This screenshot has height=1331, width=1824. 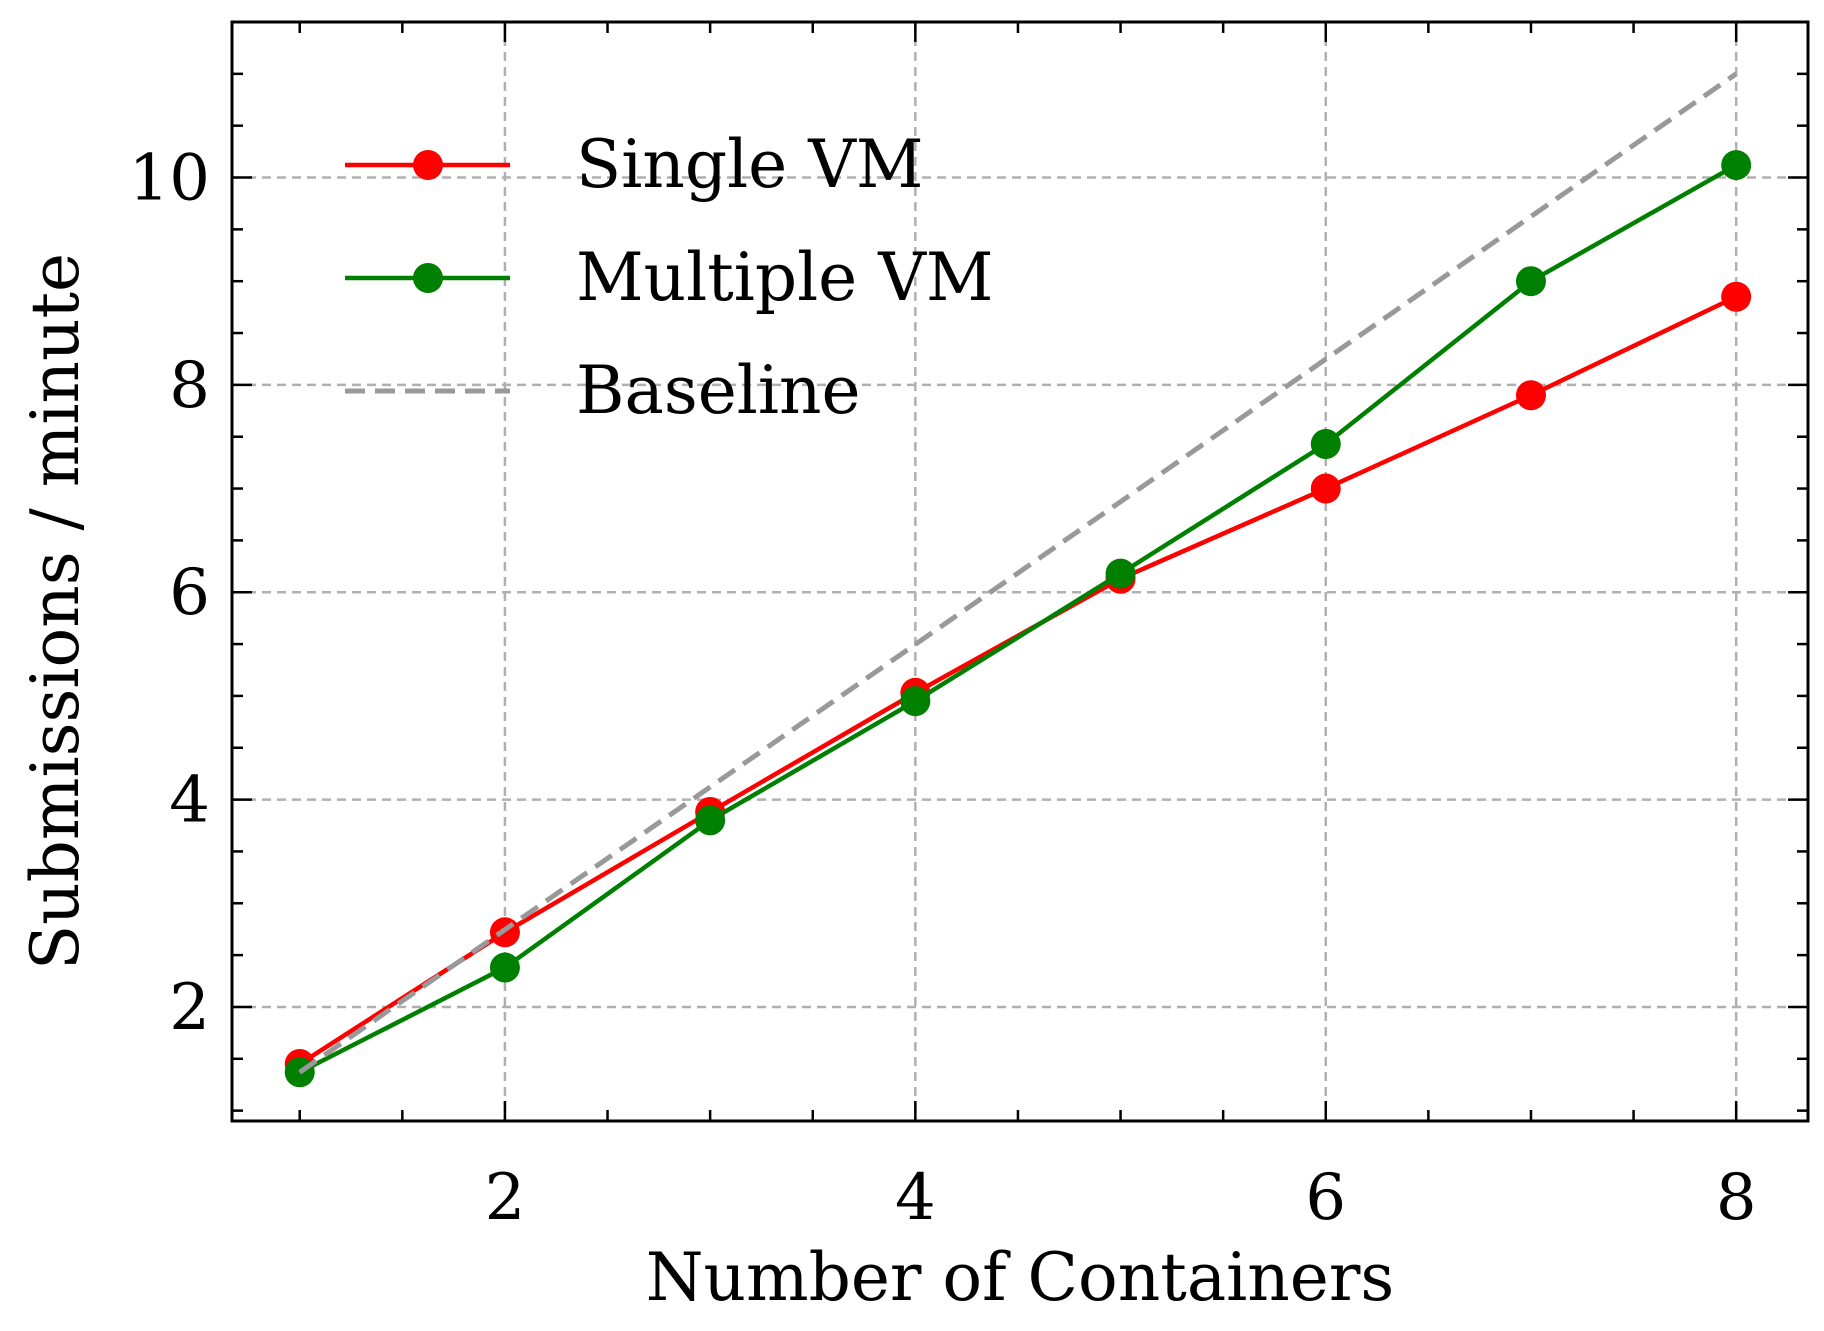 I want to click on legend-label: Single VM, so click(x=749, y=164).